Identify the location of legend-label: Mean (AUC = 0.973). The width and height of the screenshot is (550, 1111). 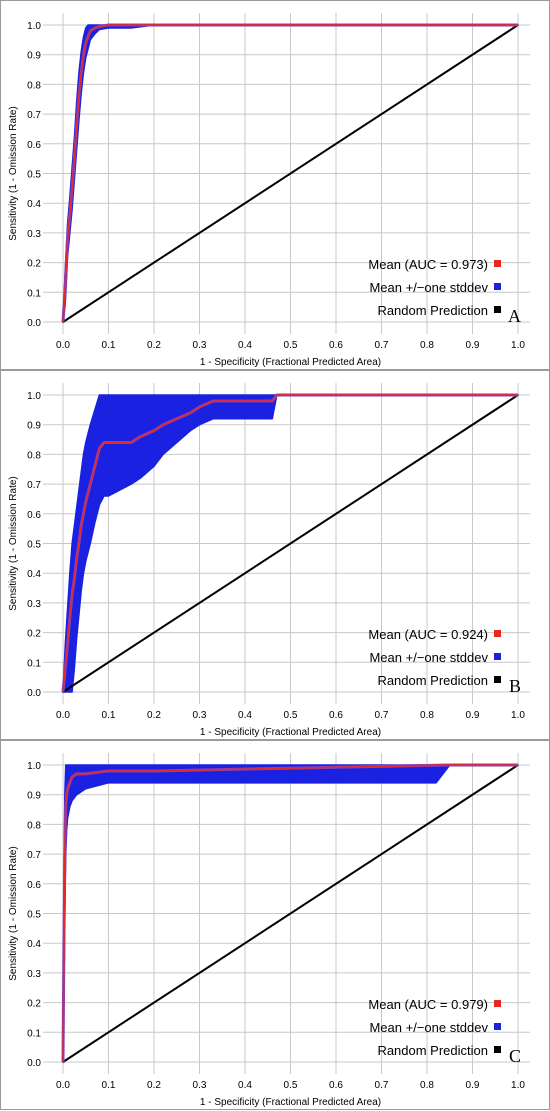
(428, 264).